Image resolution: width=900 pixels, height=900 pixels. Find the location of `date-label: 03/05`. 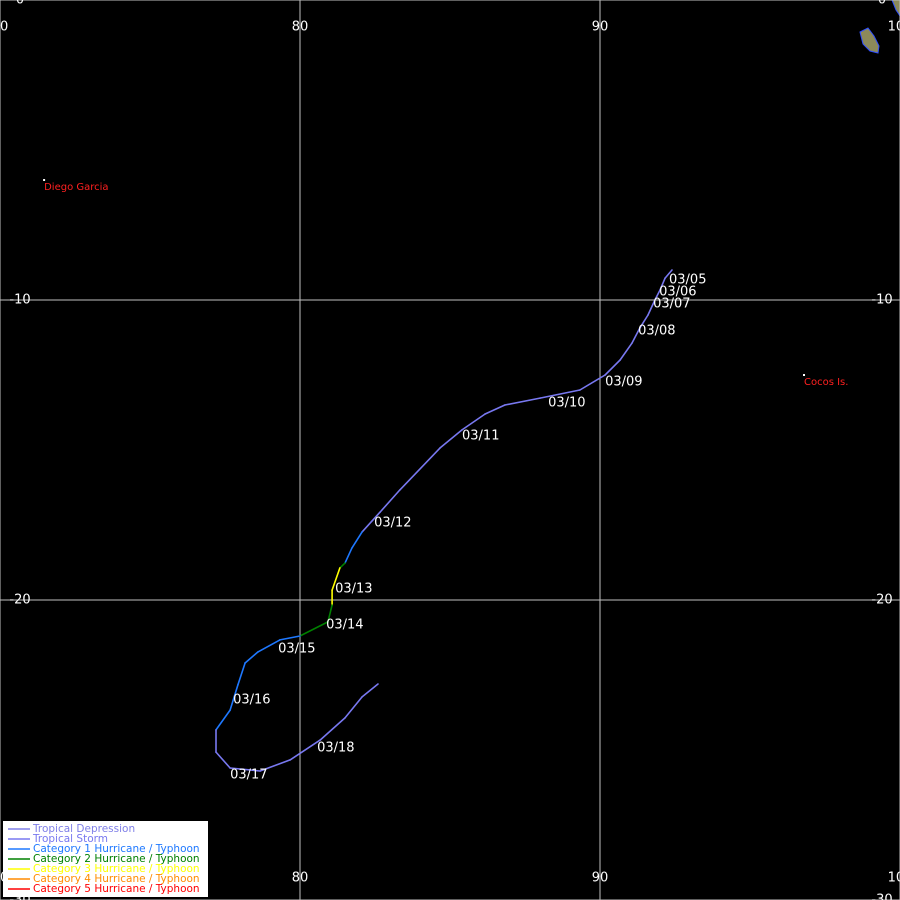

date-label: 03/05 is located at coordinates (687, 279).